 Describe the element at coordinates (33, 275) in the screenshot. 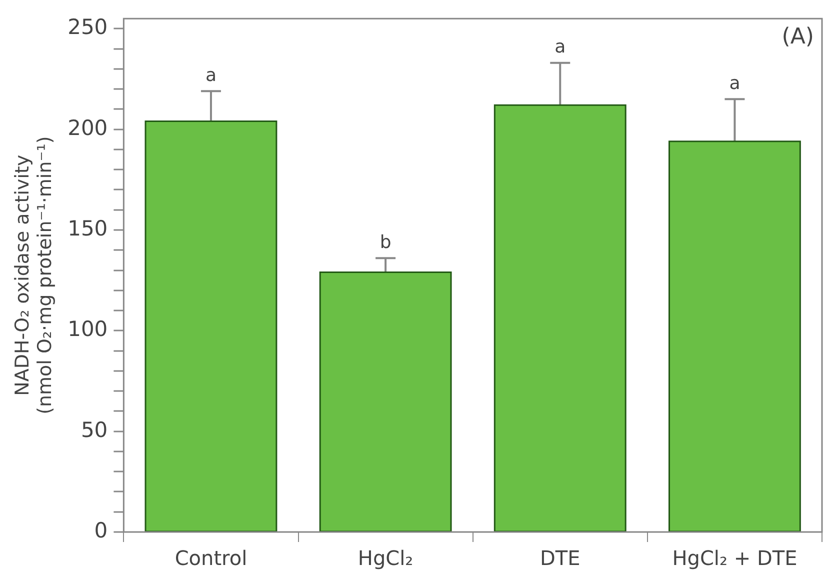

I see `y-axis-title: NADH-O₂ oxidase activity (nmol O₂·mg protein⁻¹·min⁻¹)` at that location.